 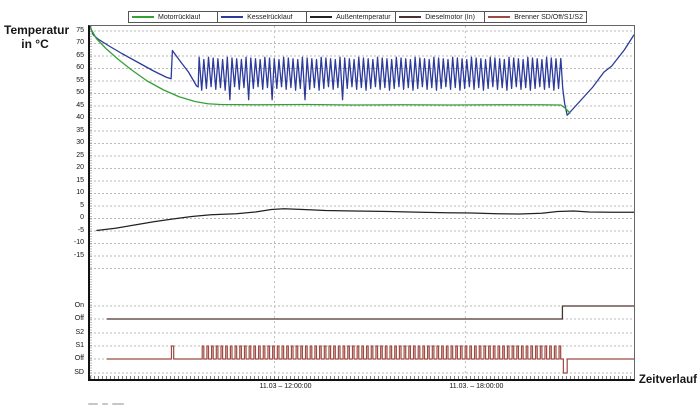 I want to click on cropped-caption-fragment, so click(x=111, y=405).